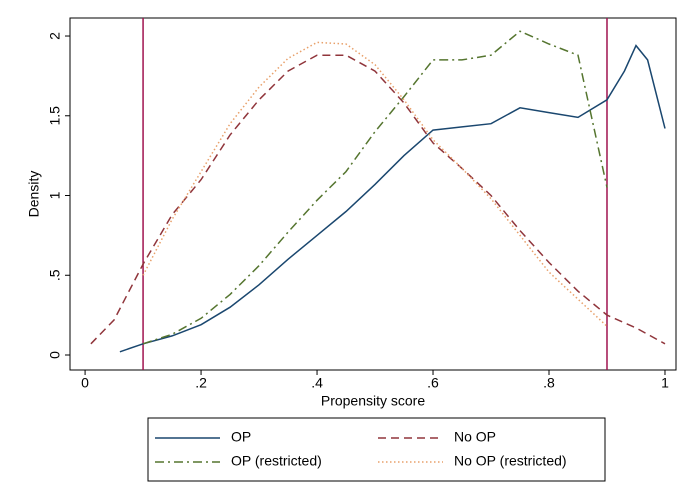  Describe the element at coordinates (55, 275) in the screenshot. I see `y-tick-label: .5` at that location.